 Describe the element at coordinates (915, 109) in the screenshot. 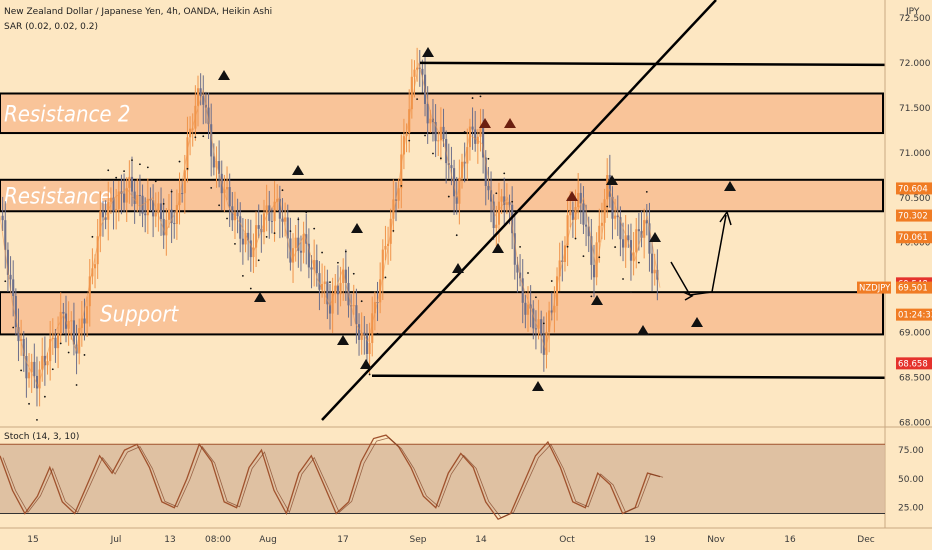

I see `price-axis-tick: 71.500` at that location.